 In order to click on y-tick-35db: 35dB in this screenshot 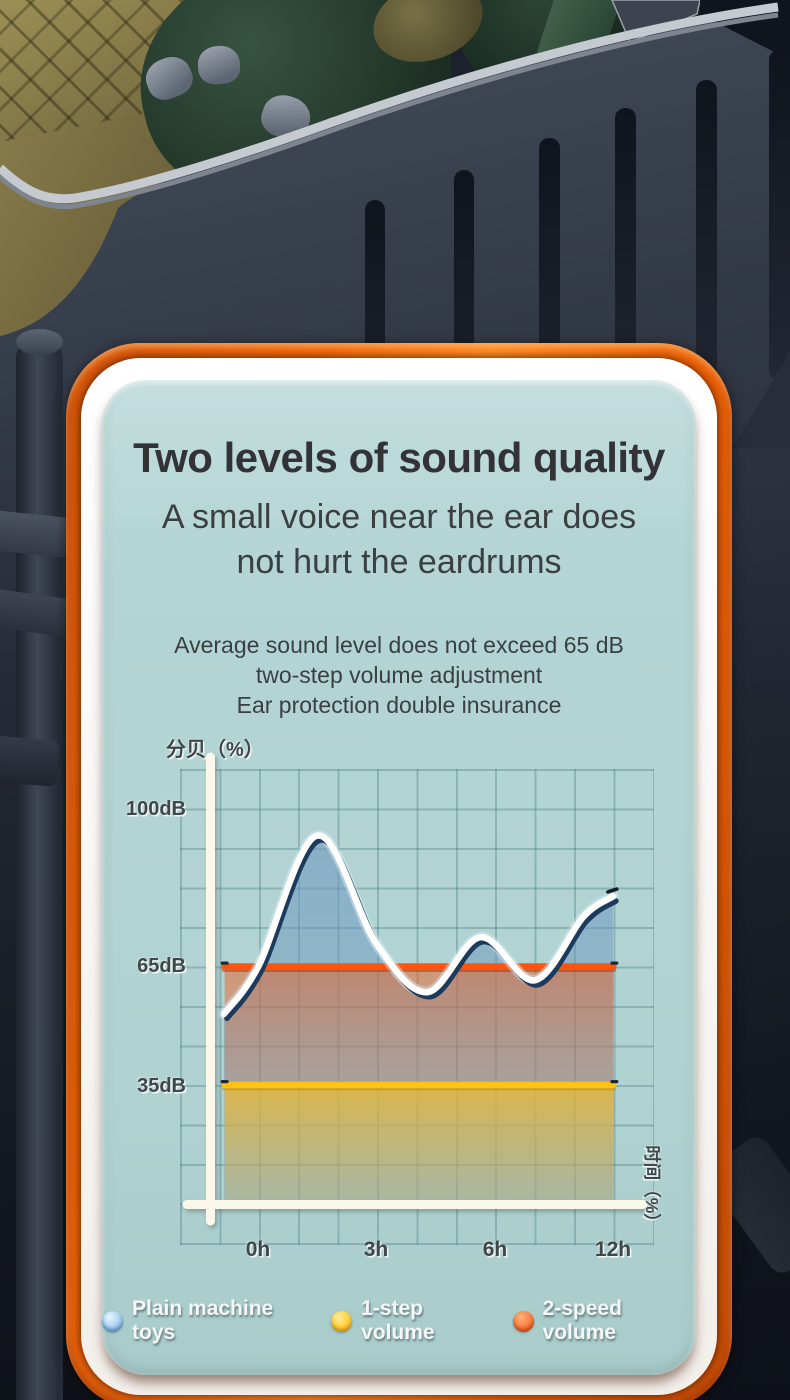, I will do `click(161, 1086)`.